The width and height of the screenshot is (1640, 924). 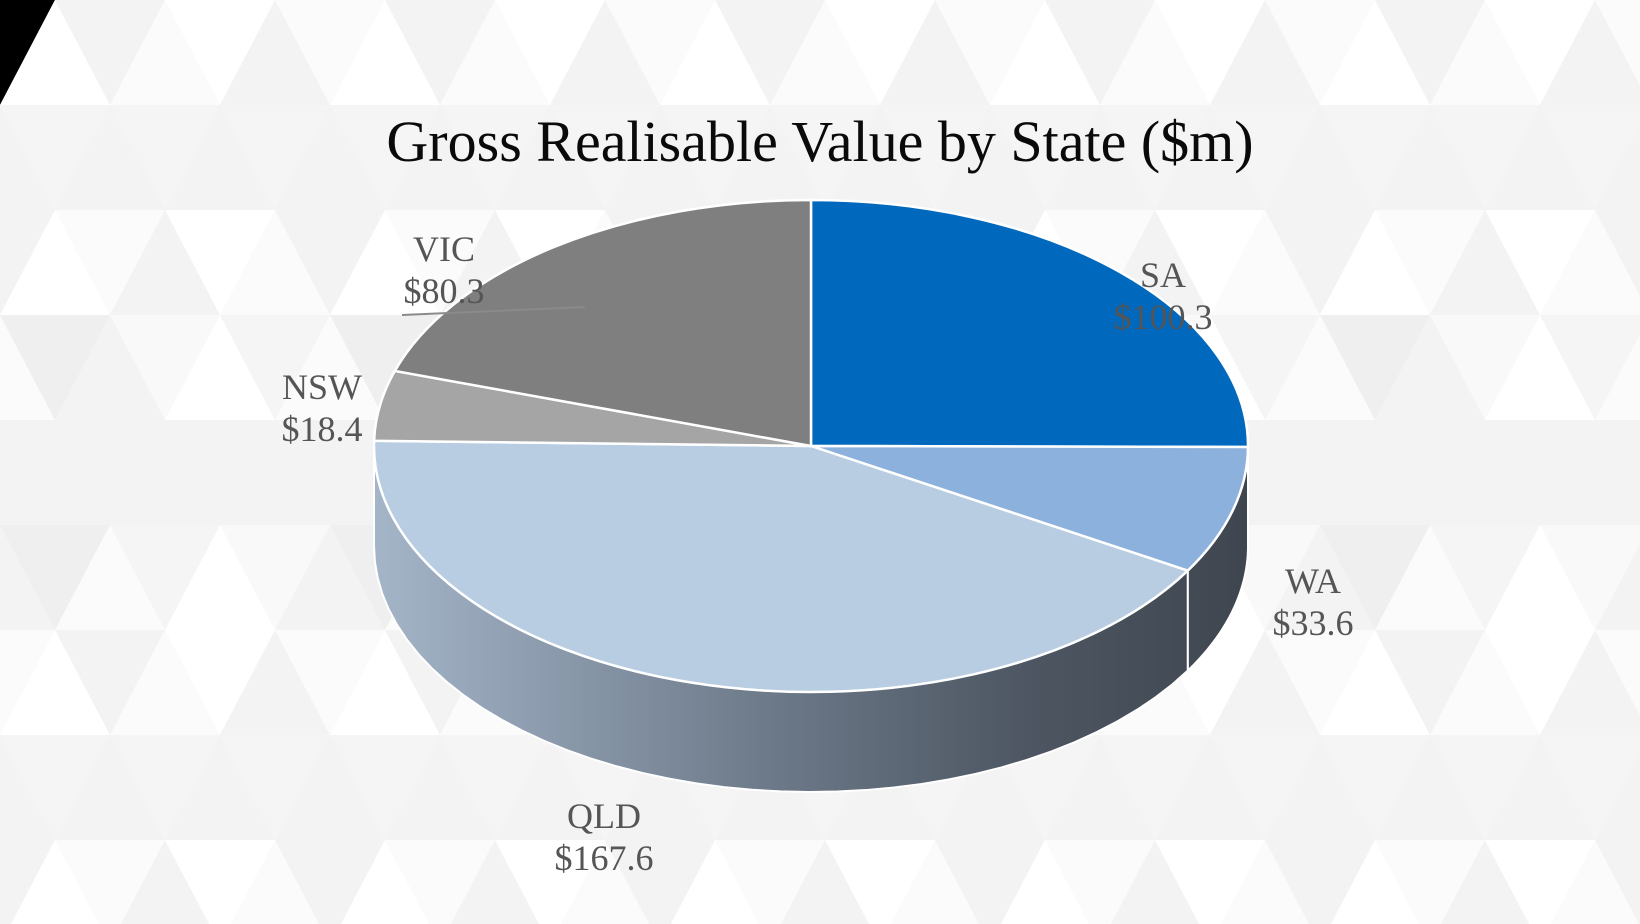 What do you see at coordinates (603, 323) in the screenshot?
I see `pie-slice-vic` at bounding box center [603, 323].